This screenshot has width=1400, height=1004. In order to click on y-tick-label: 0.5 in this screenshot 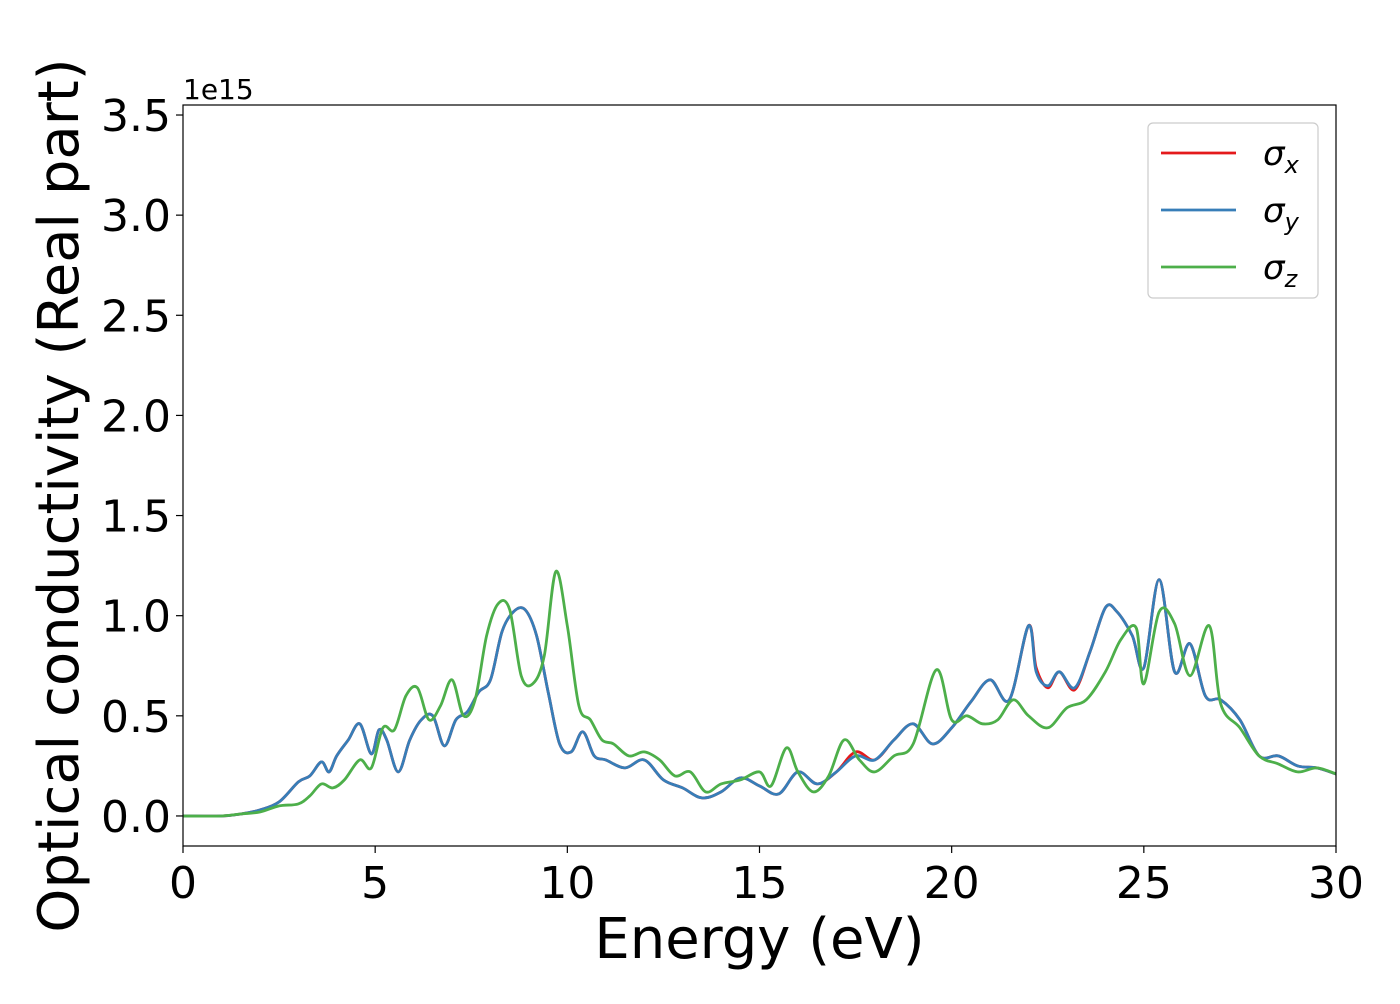, I will do `click(136, 717)`.